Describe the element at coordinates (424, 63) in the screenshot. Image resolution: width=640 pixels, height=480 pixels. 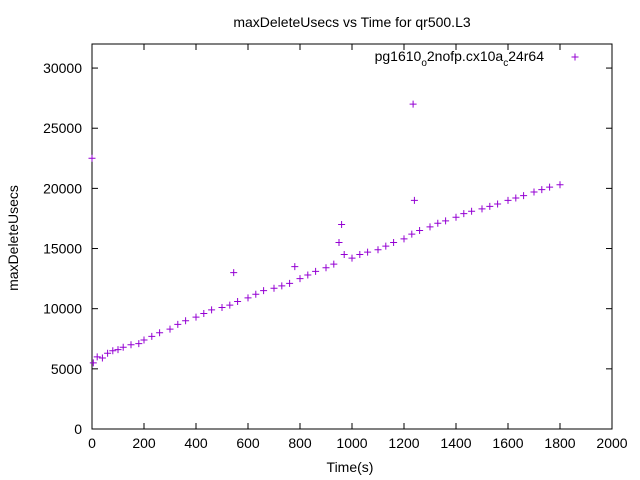
I see `legend-label-subscript: o` at that location.